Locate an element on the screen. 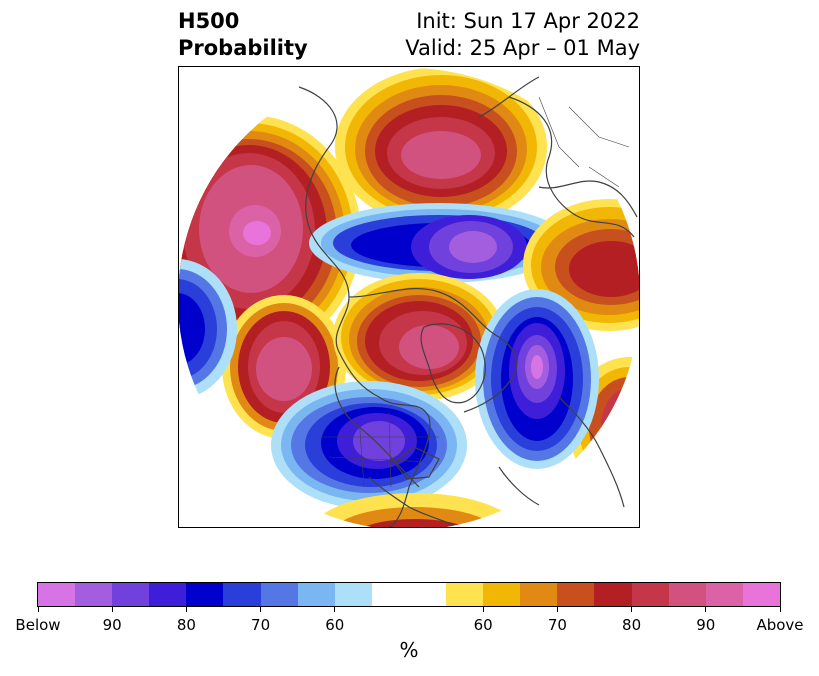 Image resolution: width=819 pixels, height=676 pixels. map-title-left: H500 Probability is located at coordinates (243, 35).